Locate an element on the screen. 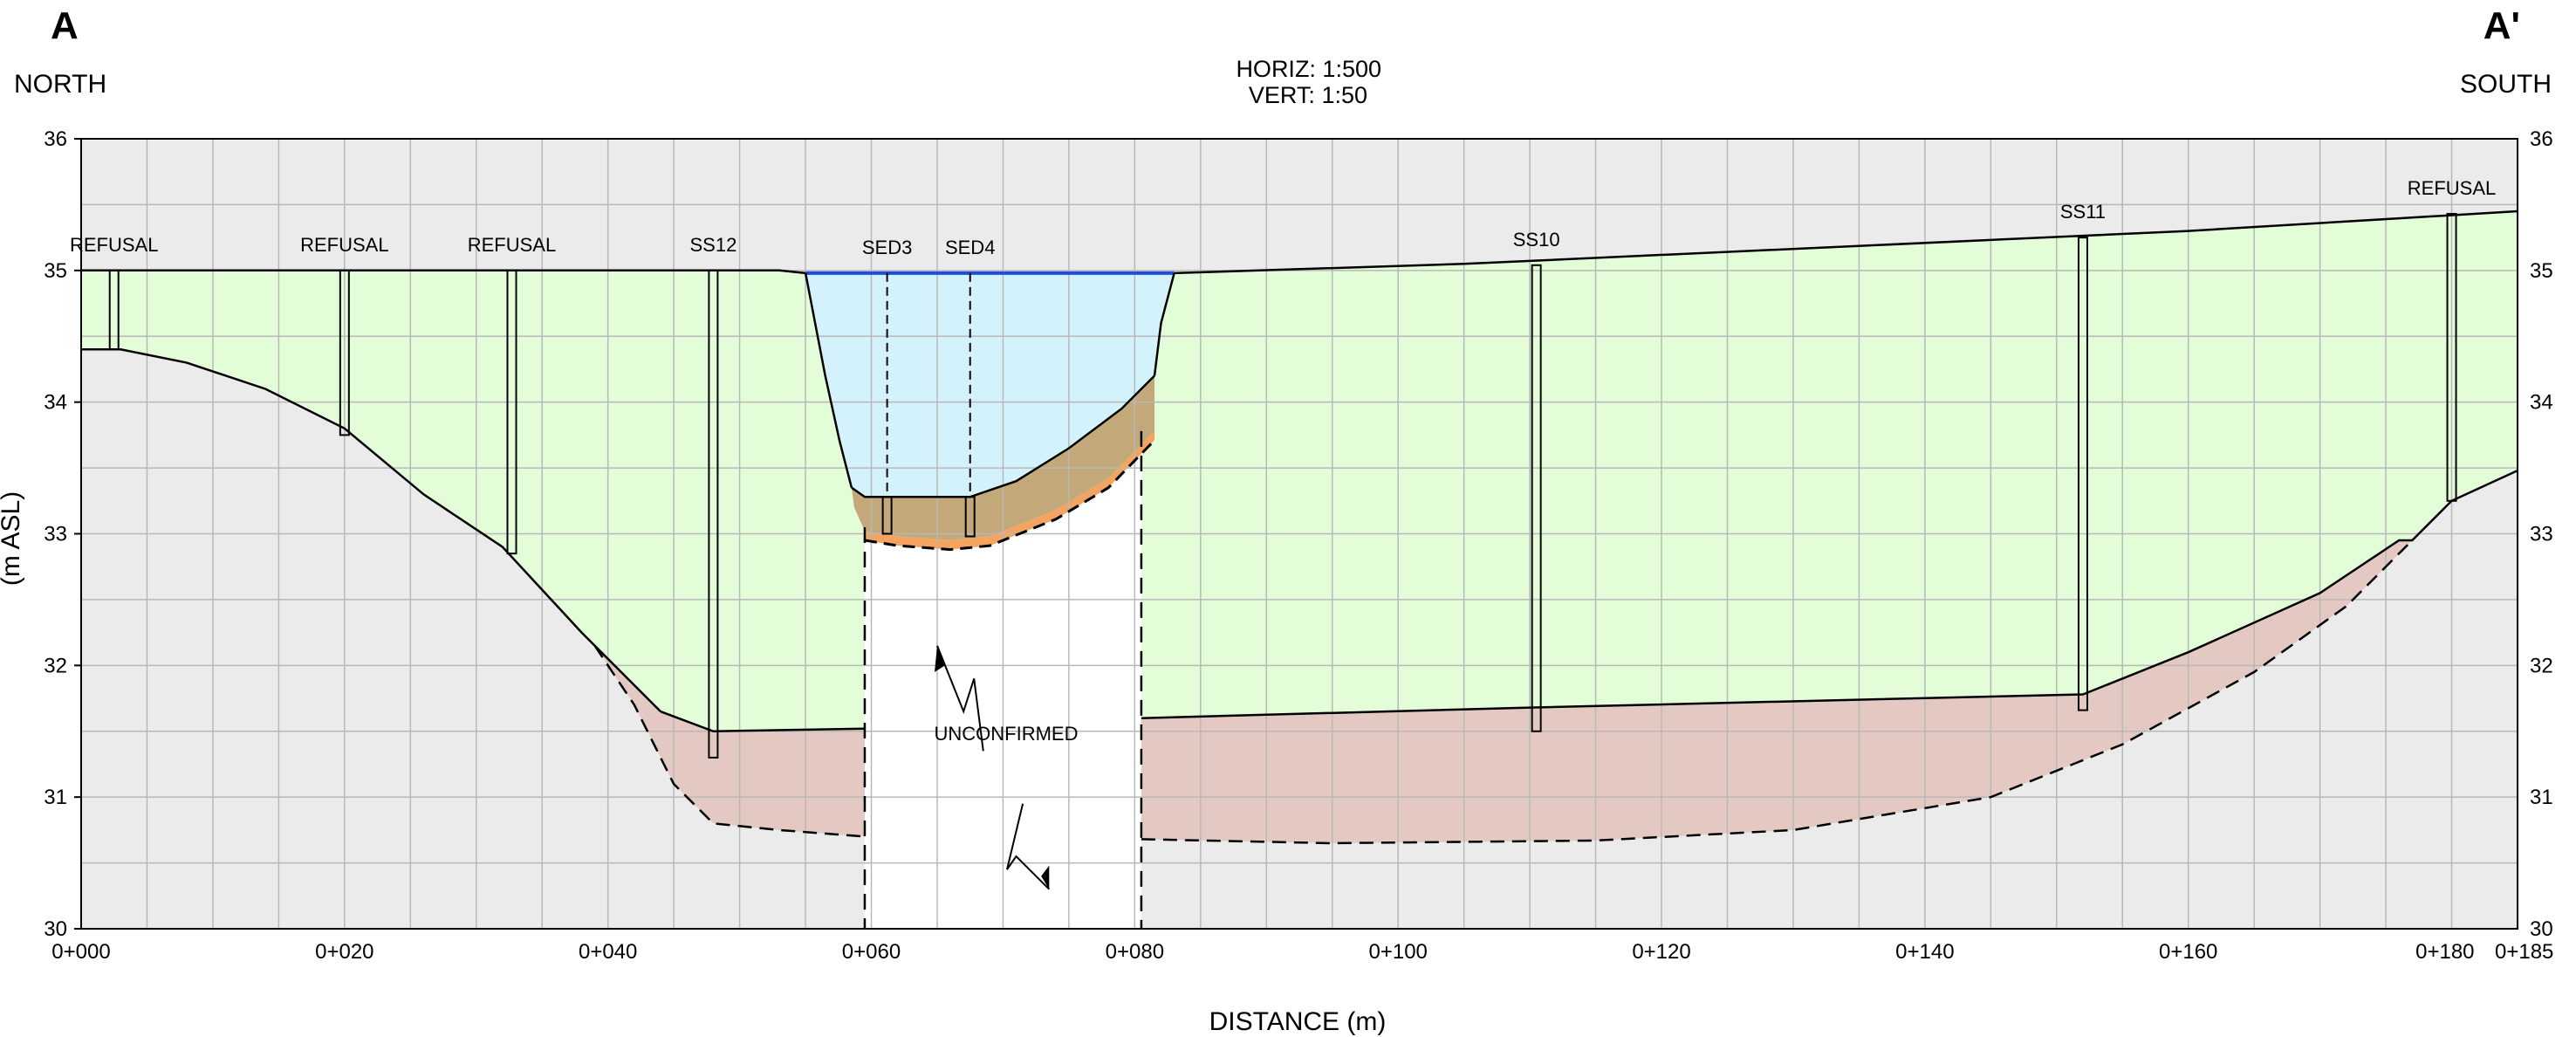  section-end-letter: A' is located at coordinates (2502, 26).